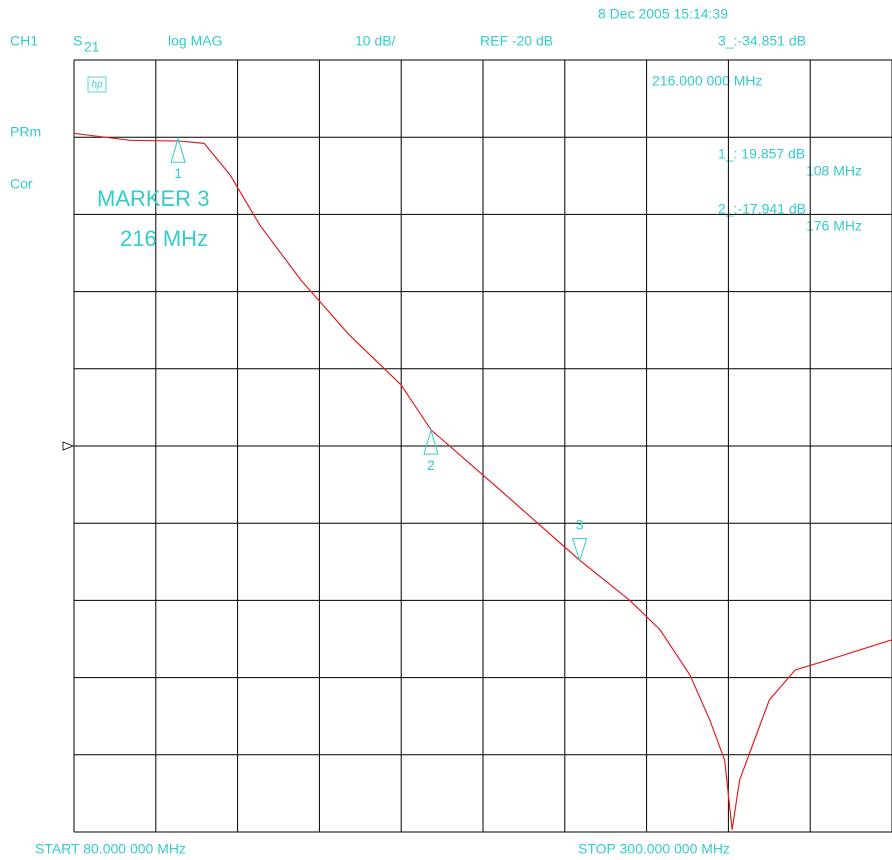 The width and height of the screenshot is (892, 860). What do you see at coordinates (834, 171) in the screenshot?
I see `marker-readout-freq: 108 MHz` at bounding box center [834, 171].